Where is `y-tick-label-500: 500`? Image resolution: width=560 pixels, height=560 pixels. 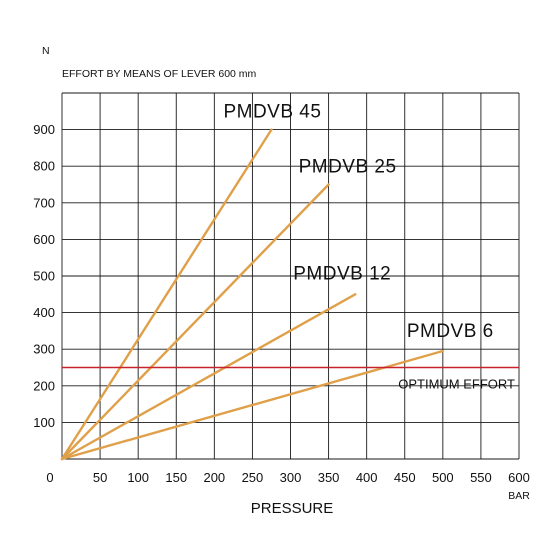
y-tick-label-500: 500 is located at coordinates (44, 276).